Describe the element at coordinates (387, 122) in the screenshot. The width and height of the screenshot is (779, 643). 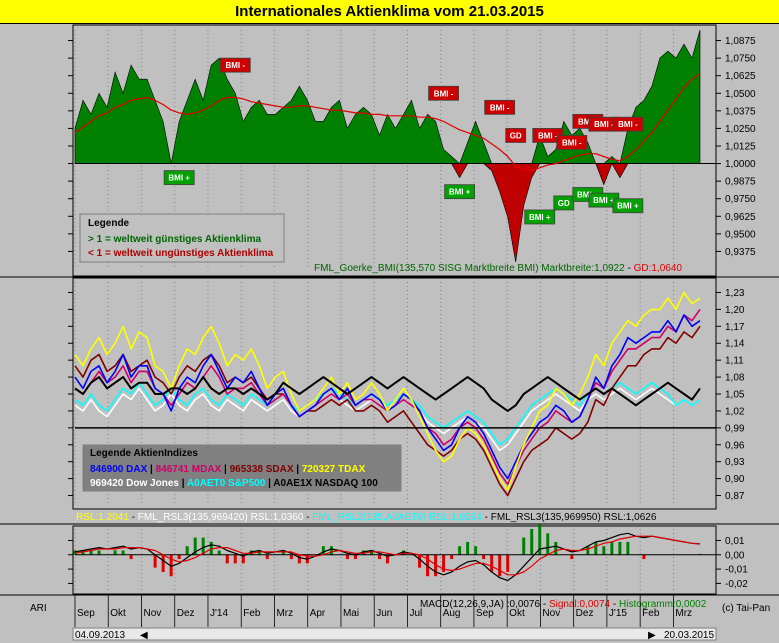
I see `bmi-gd-line` at that location.